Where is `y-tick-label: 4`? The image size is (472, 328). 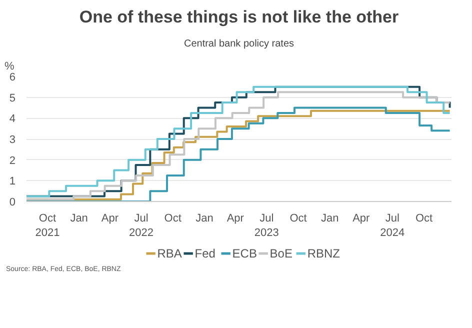 y-tick-label: 4 is located at coordinates (12, 119).